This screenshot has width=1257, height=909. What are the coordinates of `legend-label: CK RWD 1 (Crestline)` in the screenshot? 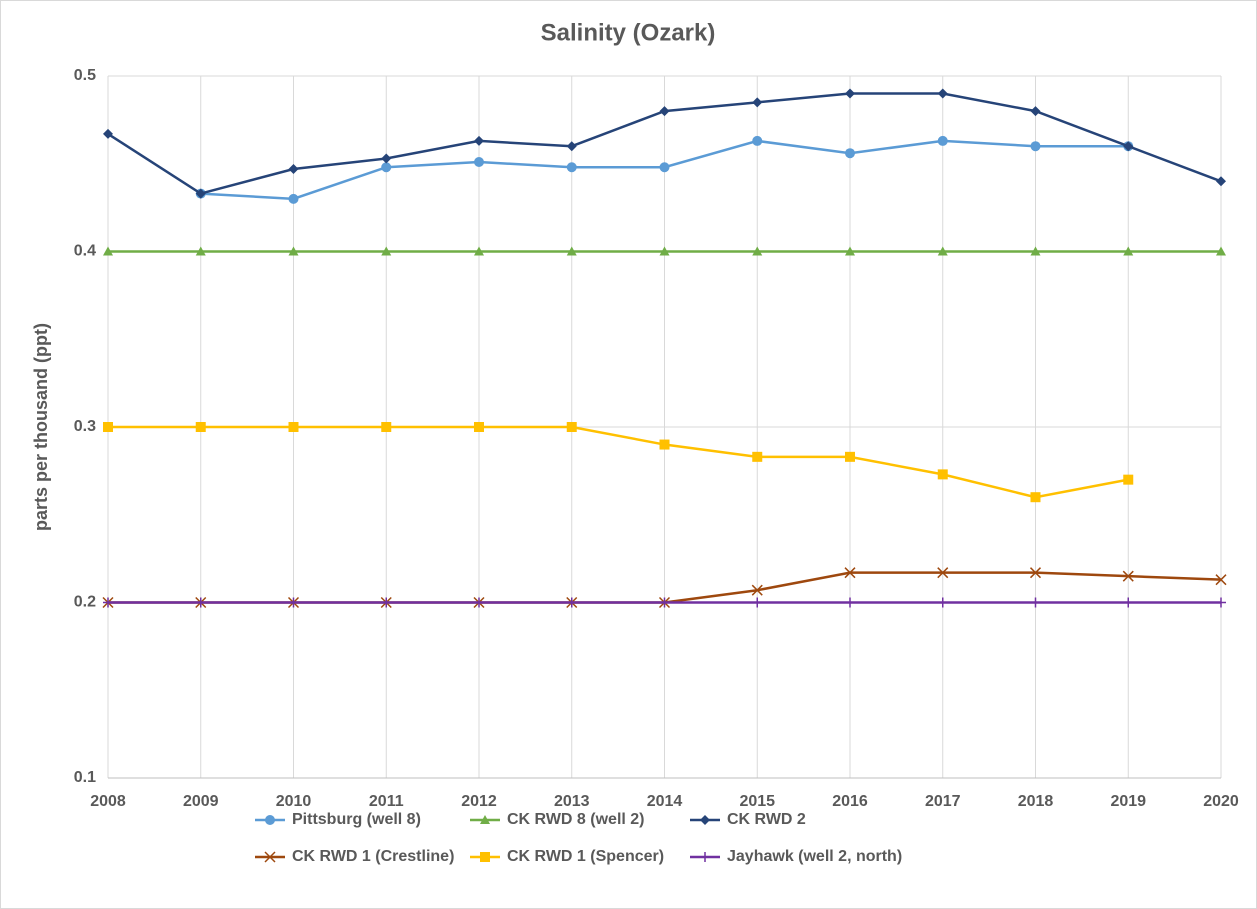 It's located at (373, 856).